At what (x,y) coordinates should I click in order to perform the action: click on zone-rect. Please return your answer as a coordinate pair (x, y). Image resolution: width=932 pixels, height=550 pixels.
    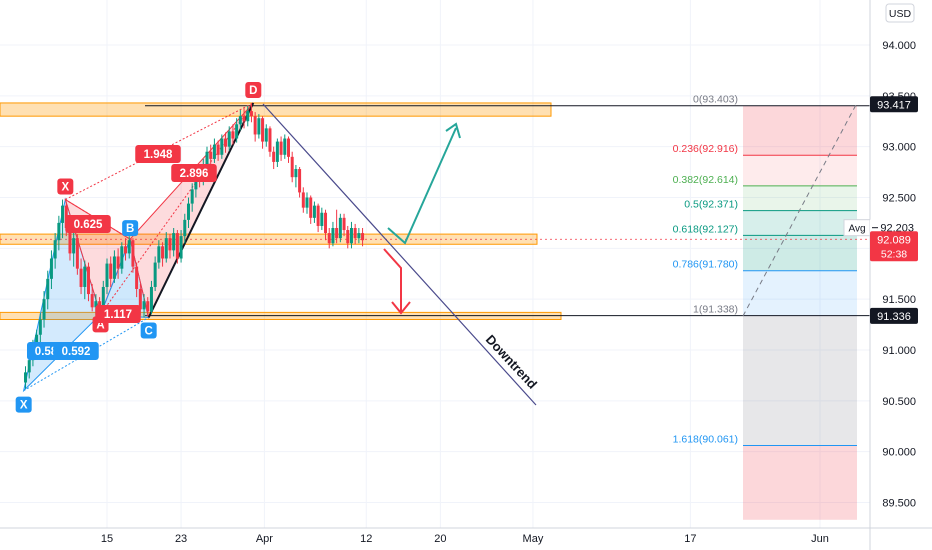
    Looking at the image, I should click on (276, 109).